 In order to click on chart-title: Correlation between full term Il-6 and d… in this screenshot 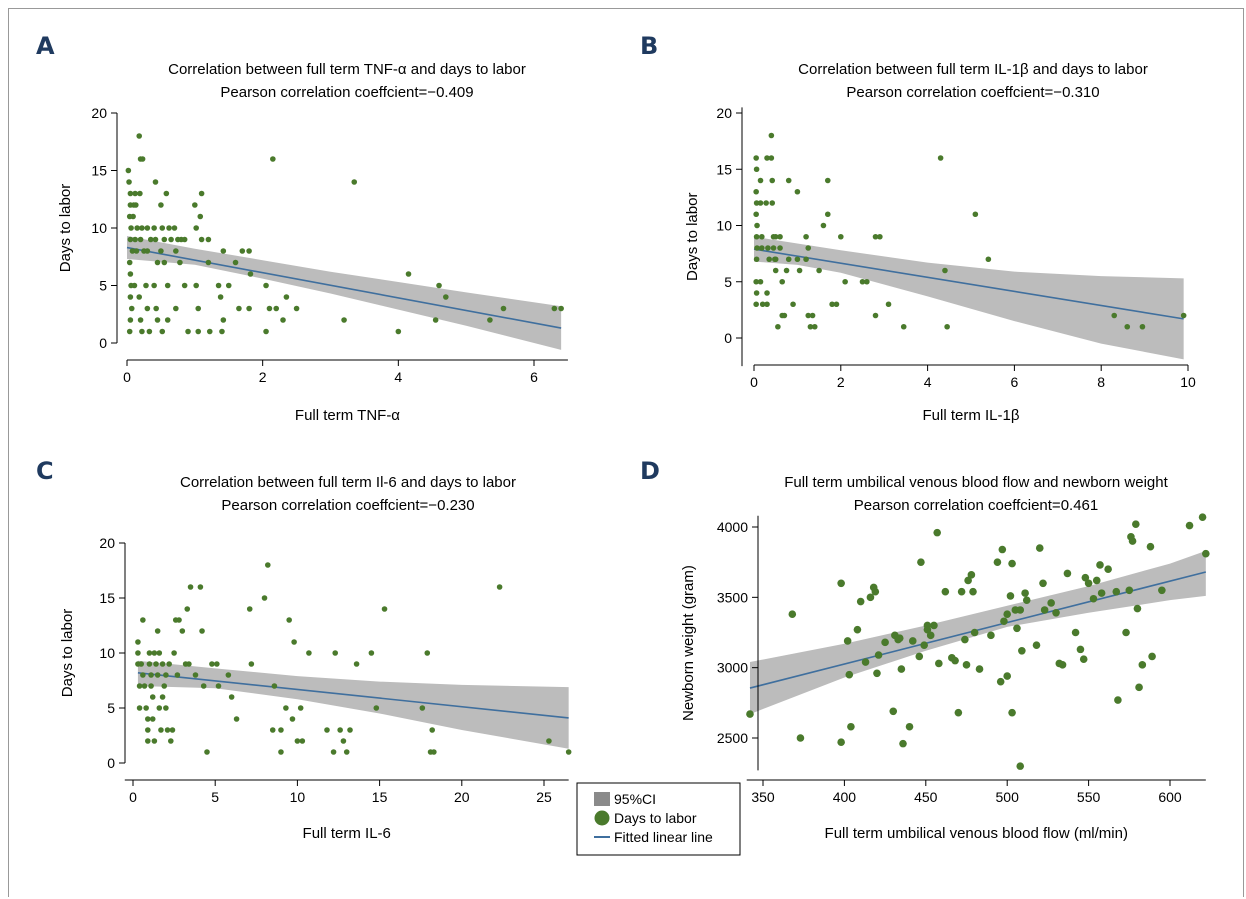, I will do `click(348, 482)`.